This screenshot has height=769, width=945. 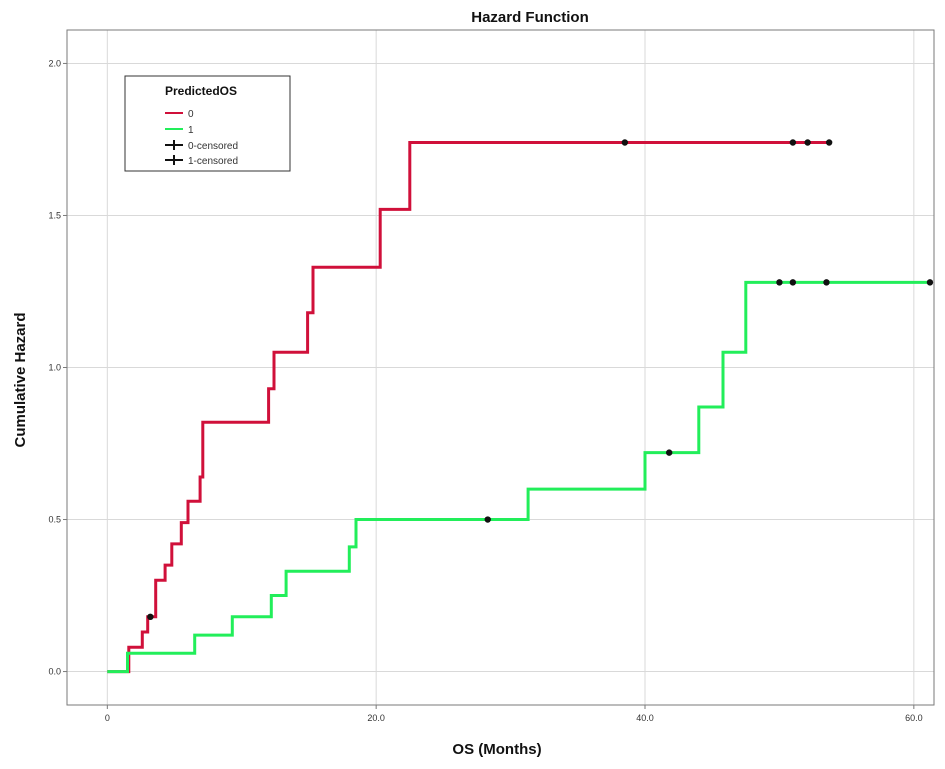 What do you see at coordinates (213, 146) in the screenshot?
I see `legend-label-2: 0-censored` at bounding box center [213, 146].